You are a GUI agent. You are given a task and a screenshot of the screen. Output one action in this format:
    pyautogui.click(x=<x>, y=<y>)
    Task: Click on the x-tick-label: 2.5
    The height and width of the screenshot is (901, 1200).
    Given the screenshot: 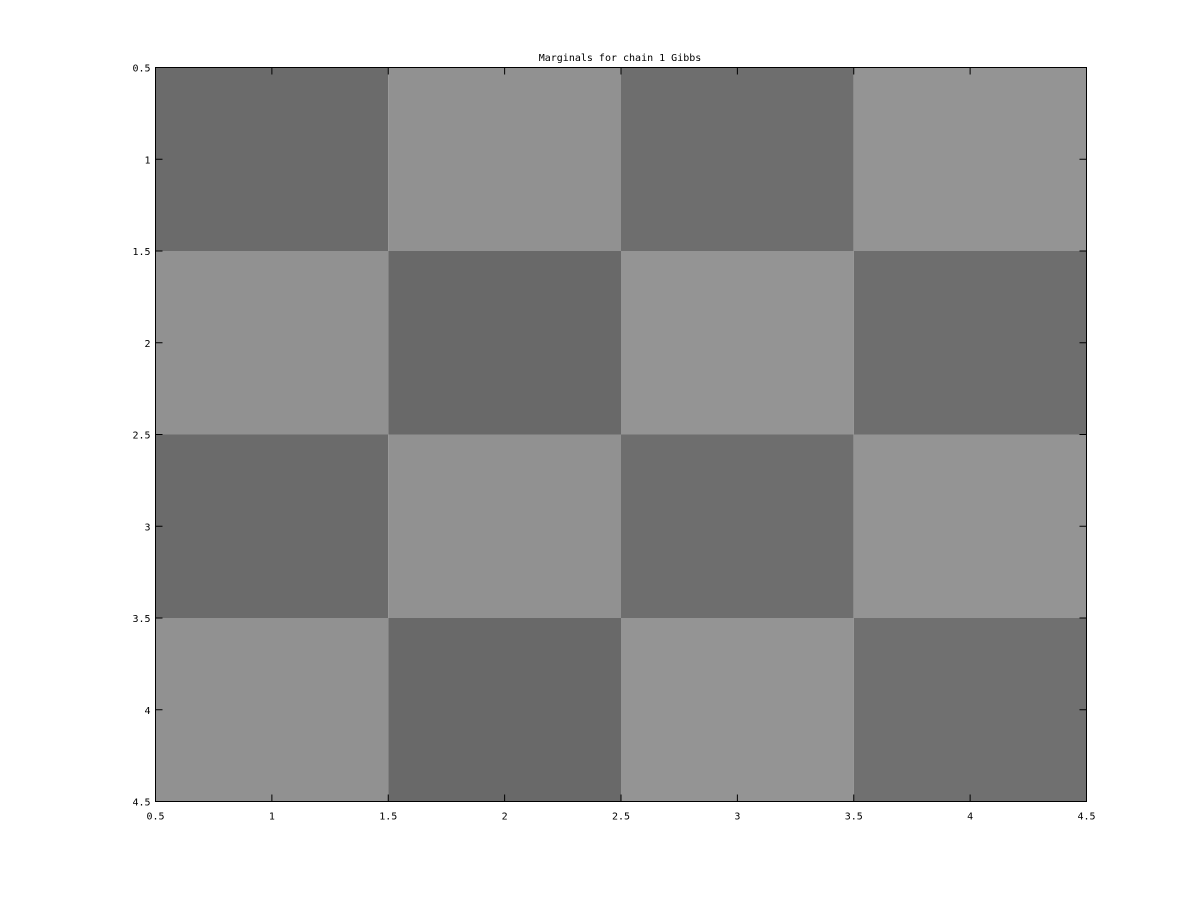 What is the action you would take?
    pyautogui.click(x=621, y=817)
    